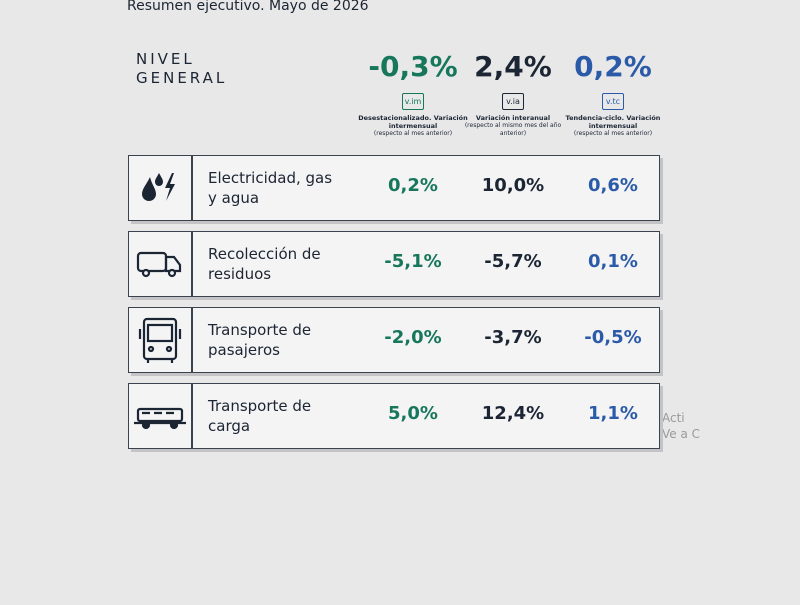  What do you see at coordinates (513, 101) in the screenshot?
I see `badge: v.ia` at bounding box center [513, 101].